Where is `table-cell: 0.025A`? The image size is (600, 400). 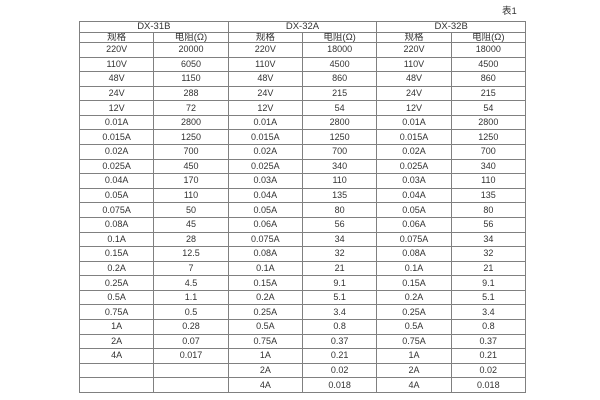 table-cell: 0.025A is located at coordinates (414, 166).